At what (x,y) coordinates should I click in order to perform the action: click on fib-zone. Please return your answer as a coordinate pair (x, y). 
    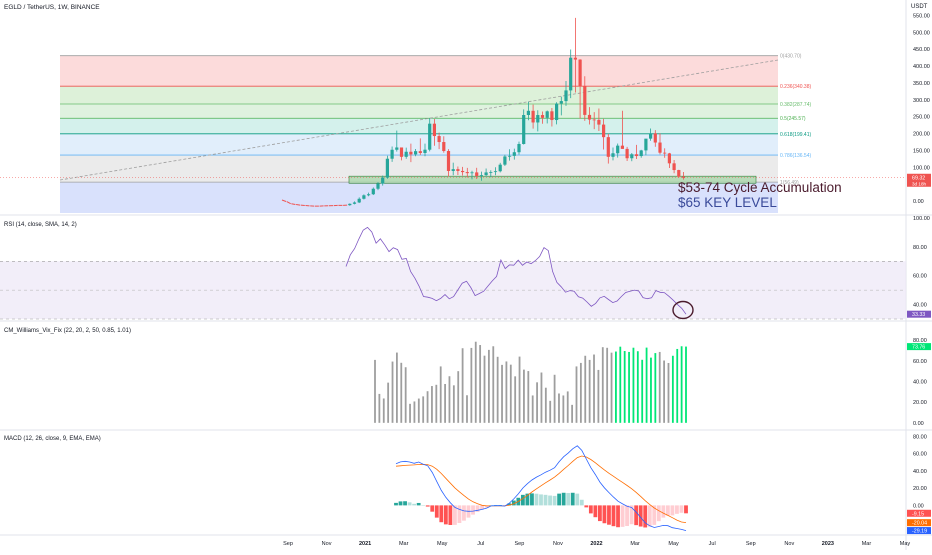
    Looking at the image, I should click on (419, 95).